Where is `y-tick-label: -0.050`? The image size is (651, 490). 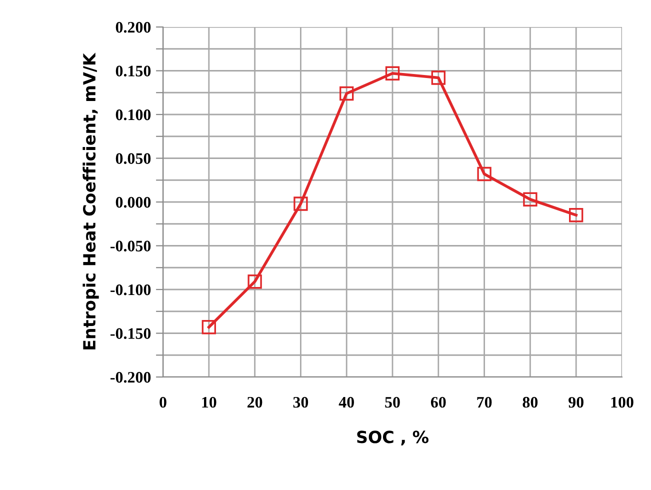 y-tick-label: -0.050 is located at coordinates (130, 246).